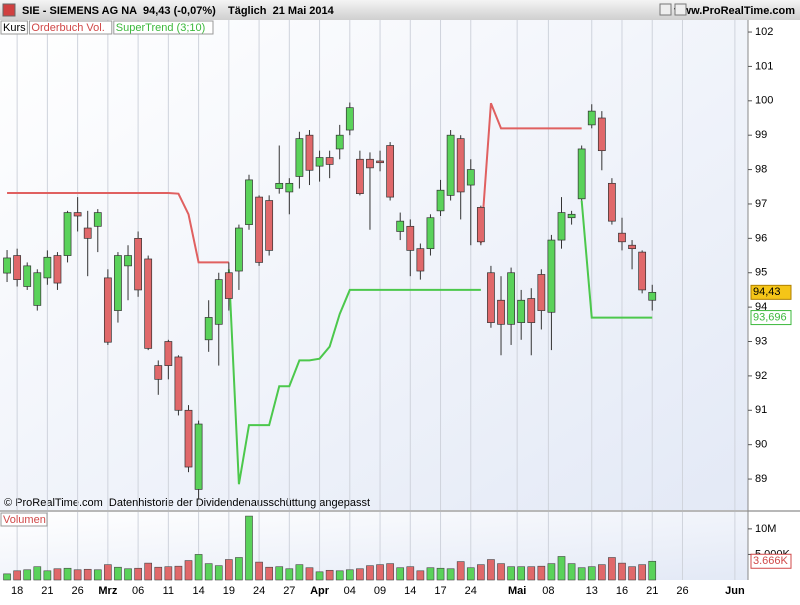 The image size is (800, 605). What do you see at coordinates (592, 591) in the screenshot?
I see `x-tick-label: 13` at bounding box center [592, 591].